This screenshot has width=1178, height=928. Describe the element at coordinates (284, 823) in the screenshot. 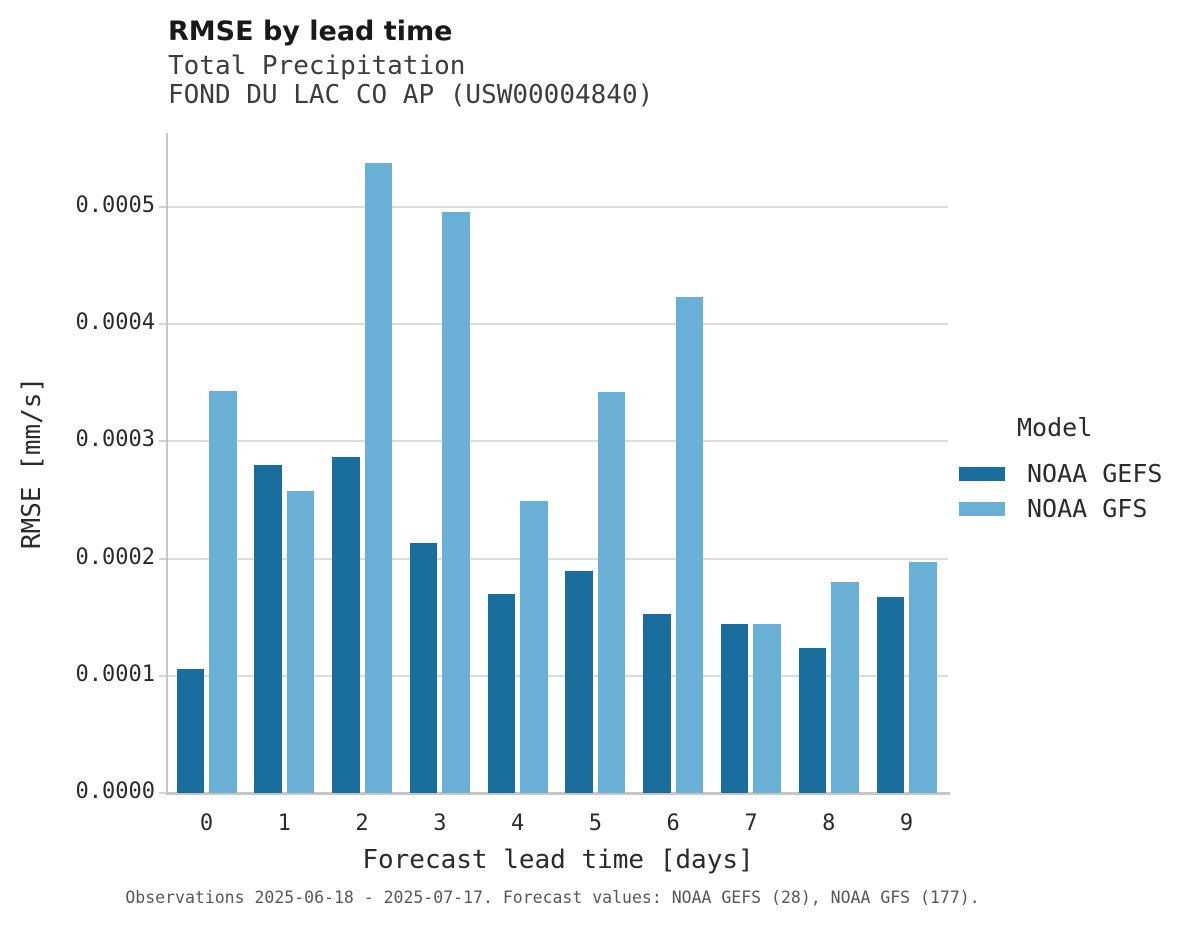

I see `x-tick-label: 1` at that location.